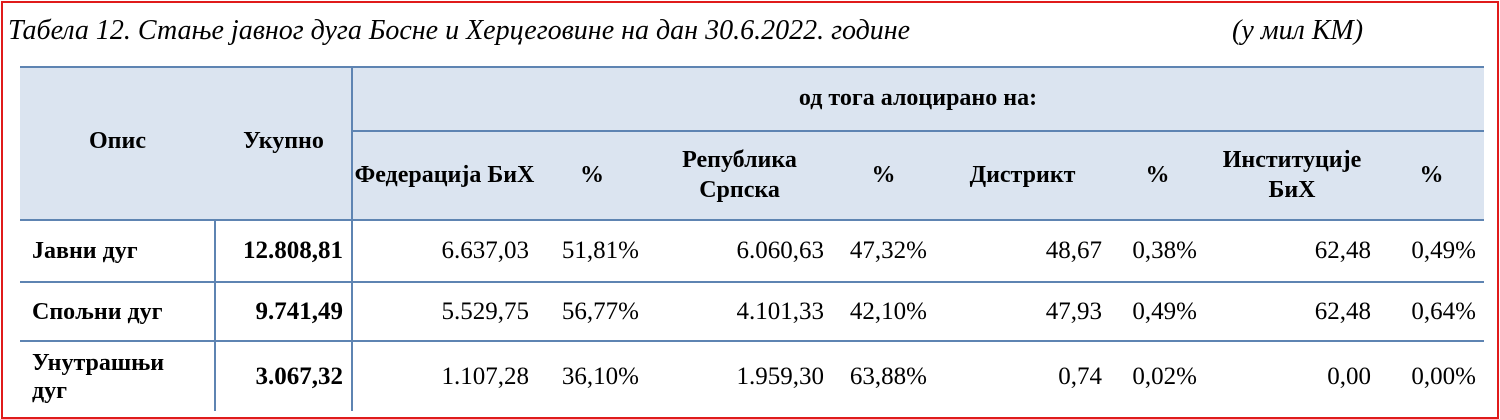  I want to click on row-district: 0,74, so click(1080, 376).